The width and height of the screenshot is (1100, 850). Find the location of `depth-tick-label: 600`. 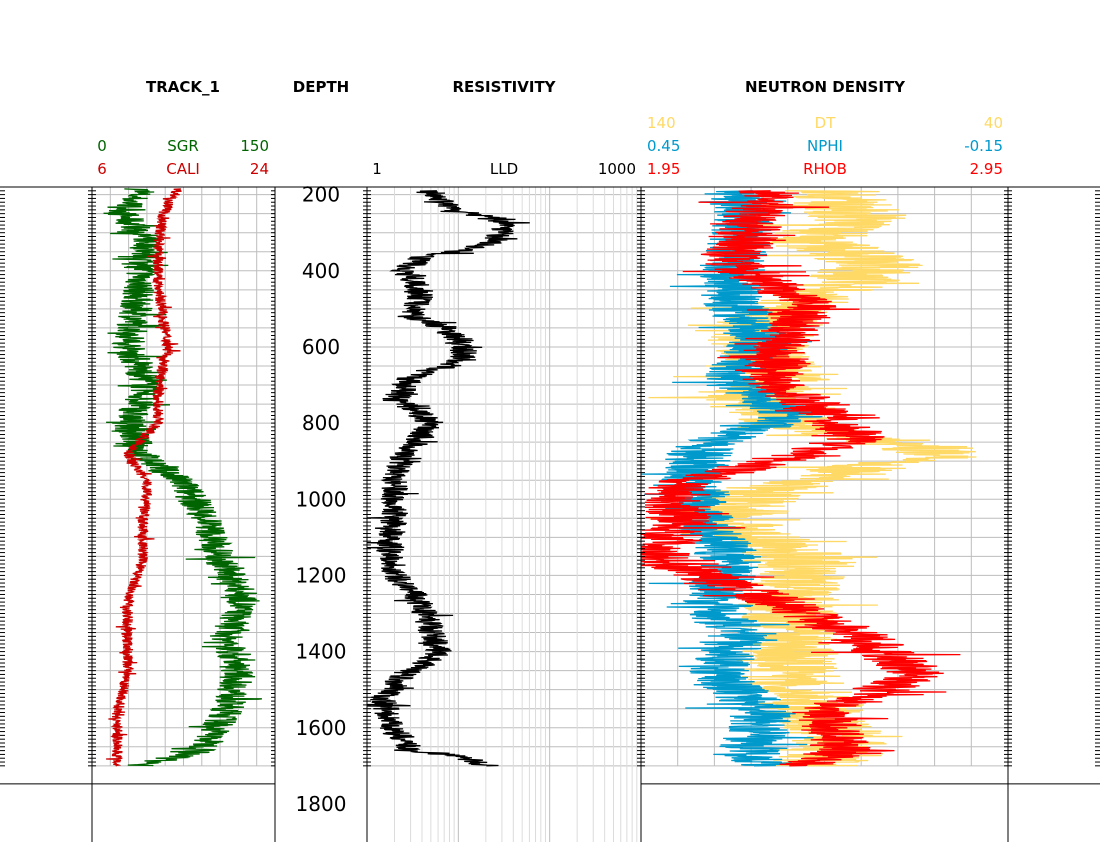

depth-tick-label: 600 is located at coordinates (321, 347).